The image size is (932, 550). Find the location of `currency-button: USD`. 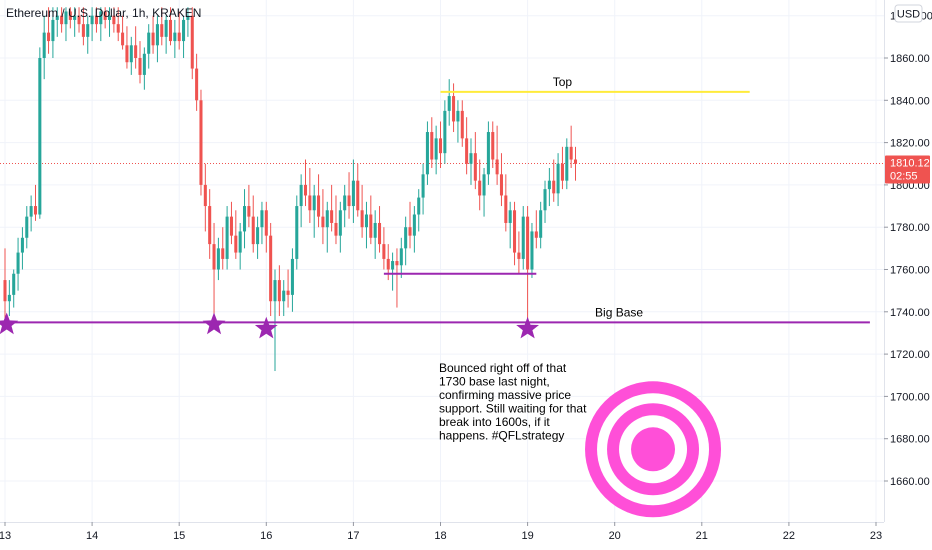

currency-button: USD is located at coordinates (908, 13).